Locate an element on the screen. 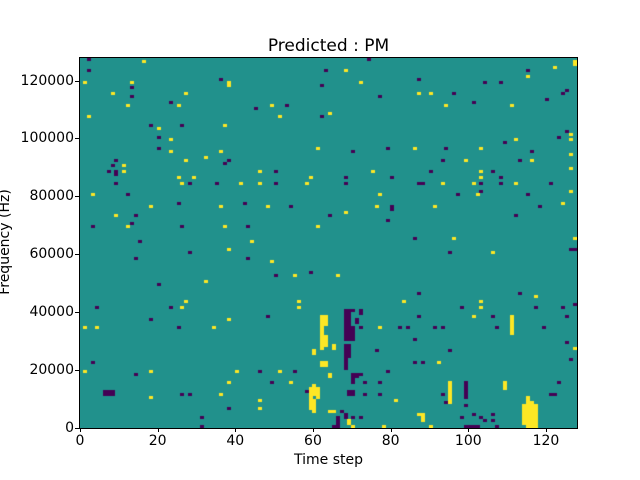 This screenshot has height=480, width=640. y-tick-label: 100000 is located at coordinates (47, 138).